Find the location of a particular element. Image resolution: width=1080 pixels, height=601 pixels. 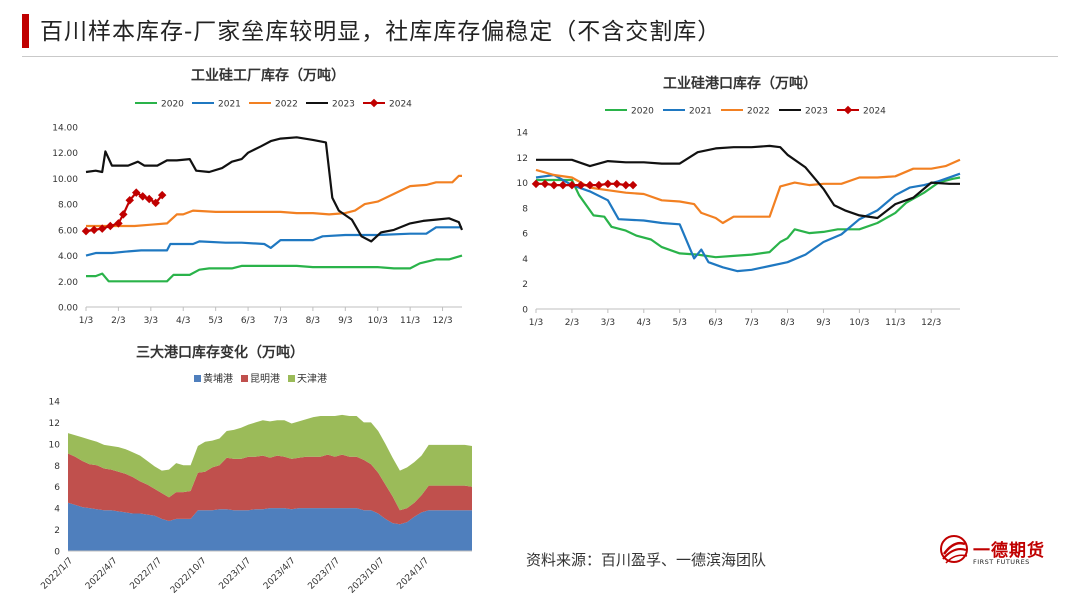

series-line-2021 is located at coordinates (748, 222).